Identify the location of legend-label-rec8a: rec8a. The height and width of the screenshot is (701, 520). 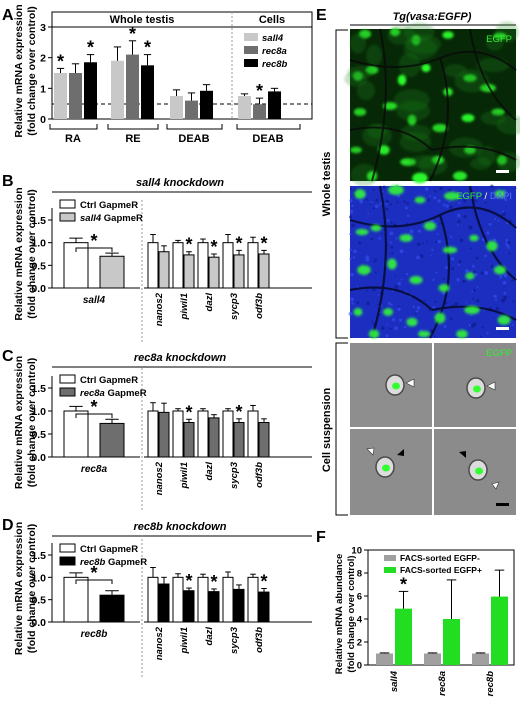
(274, 51).